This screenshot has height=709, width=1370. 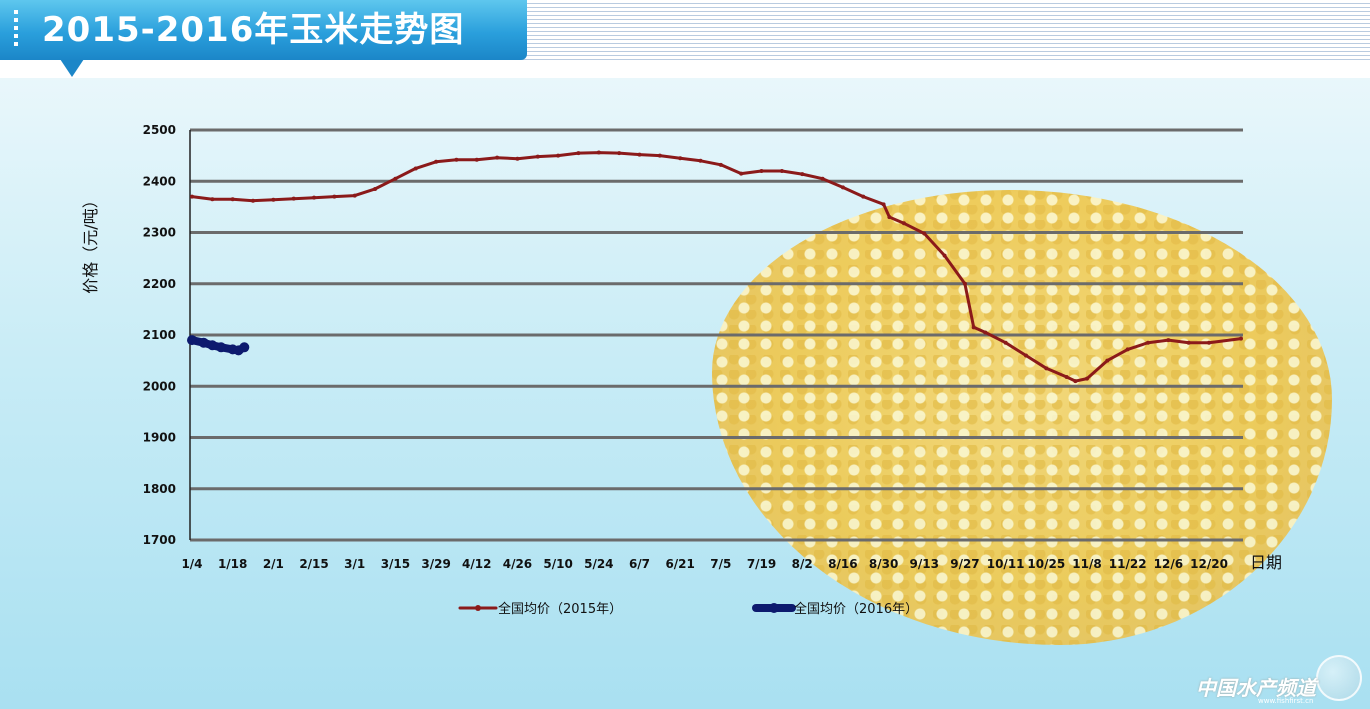 I want to click on y-tick-label: 2000, so click(x=159, y=386).